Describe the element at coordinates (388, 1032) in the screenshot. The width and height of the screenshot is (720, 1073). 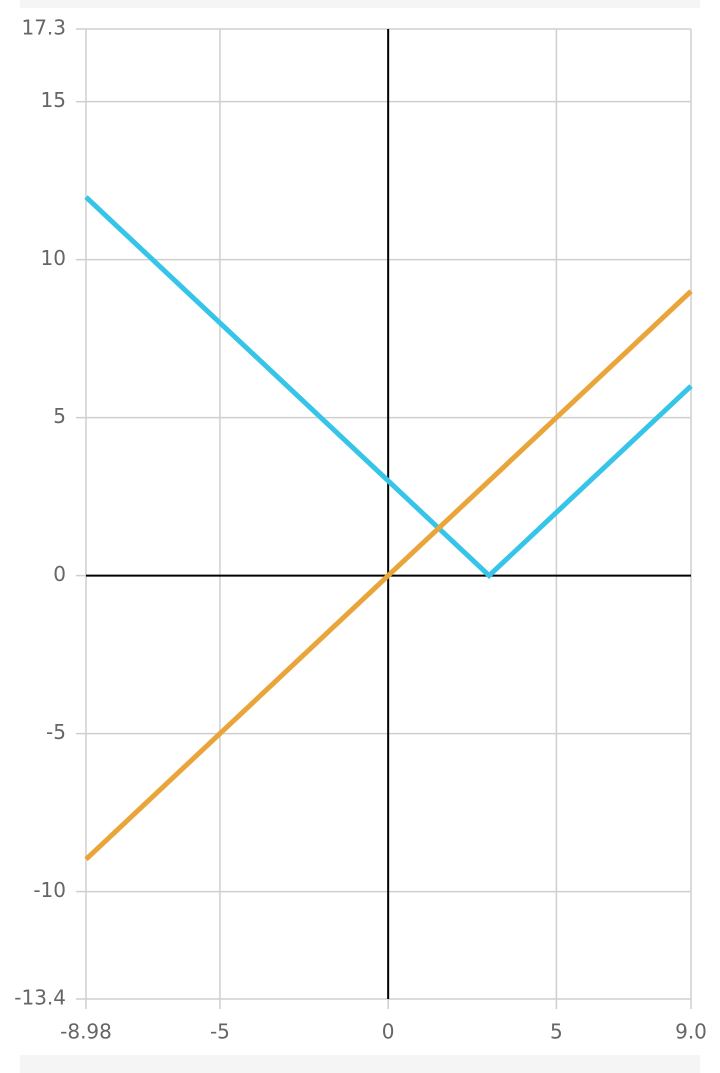
I see `x-tick-label: 0` at that location.